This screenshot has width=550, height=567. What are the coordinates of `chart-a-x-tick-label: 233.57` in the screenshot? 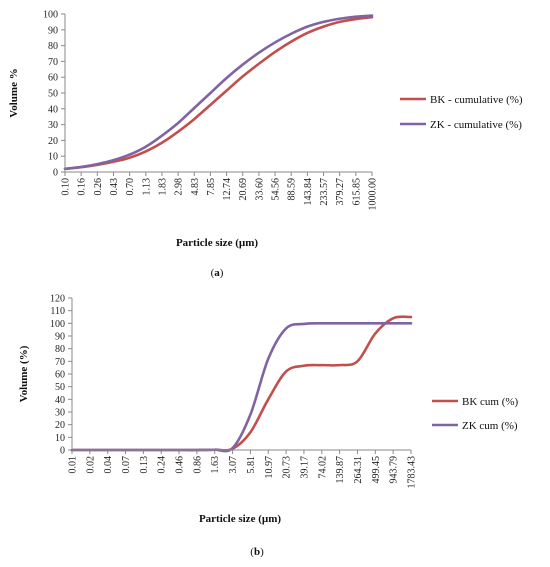 It's located at (324, 192).